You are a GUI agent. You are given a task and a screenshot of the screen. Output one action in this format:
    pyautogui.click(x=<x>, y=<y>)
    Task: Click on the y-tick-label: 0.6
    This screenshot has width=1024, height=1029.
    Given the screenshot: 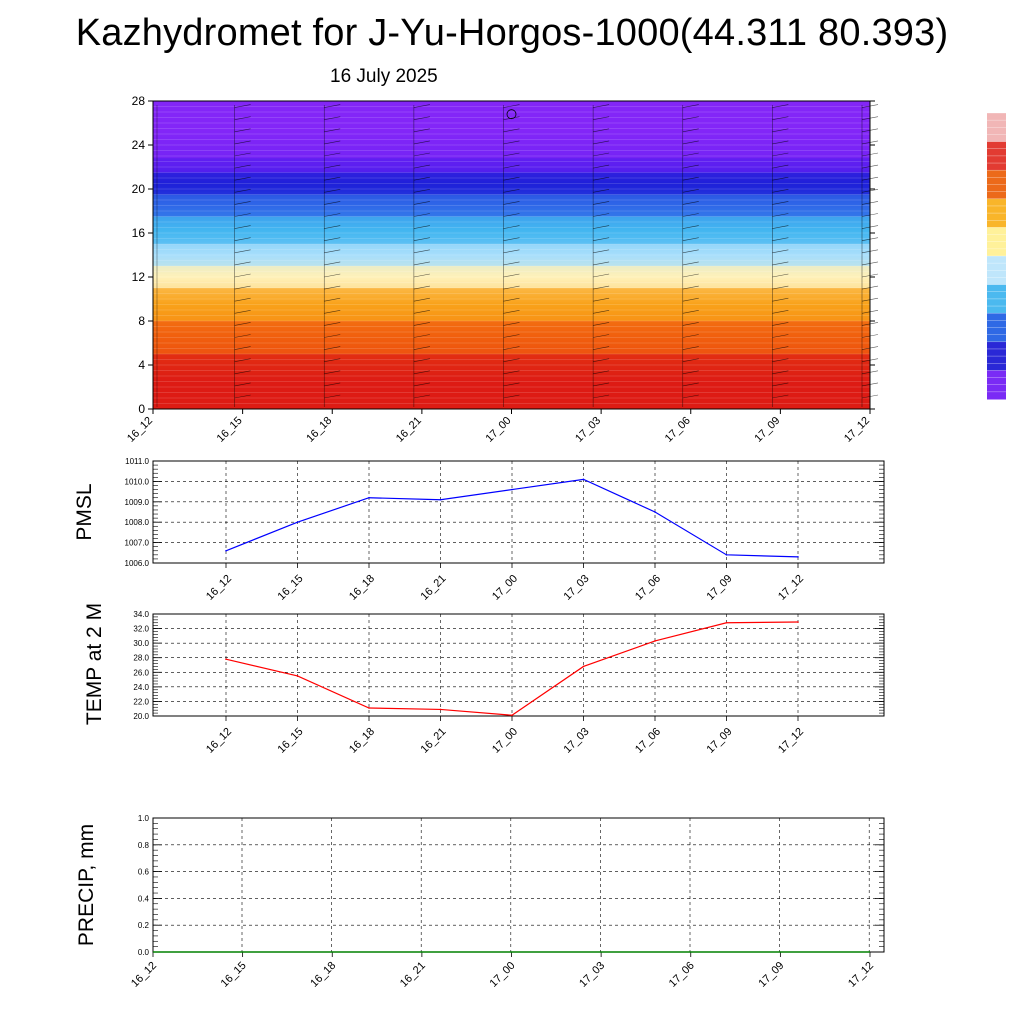 What is the action you would take?
    pyautogui.click(x=144, y=872)
    